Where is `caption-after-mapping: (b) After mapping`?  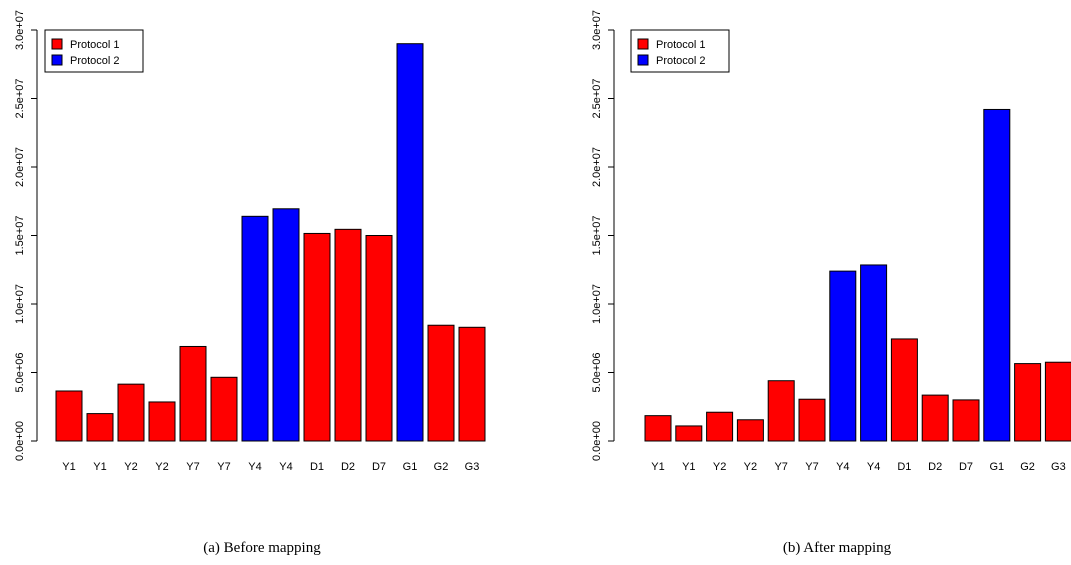
caption-after-mapping: (b) After mapping is located at coordinates (837, 548).